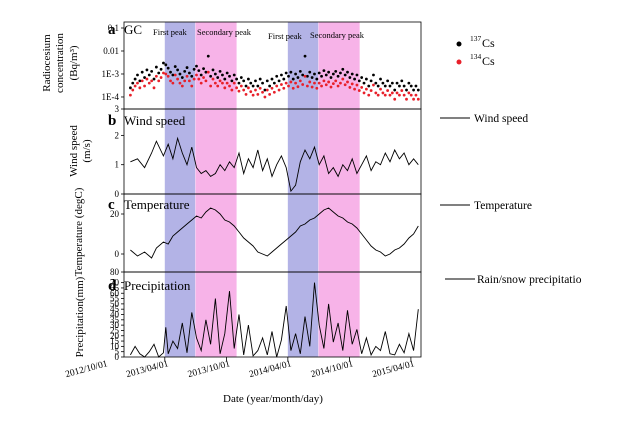  What do you see at coordinates (111, 97) in the screenshot?
I see `panel-a-ytick-label: 1E-4` at bounding box center [111, 97].